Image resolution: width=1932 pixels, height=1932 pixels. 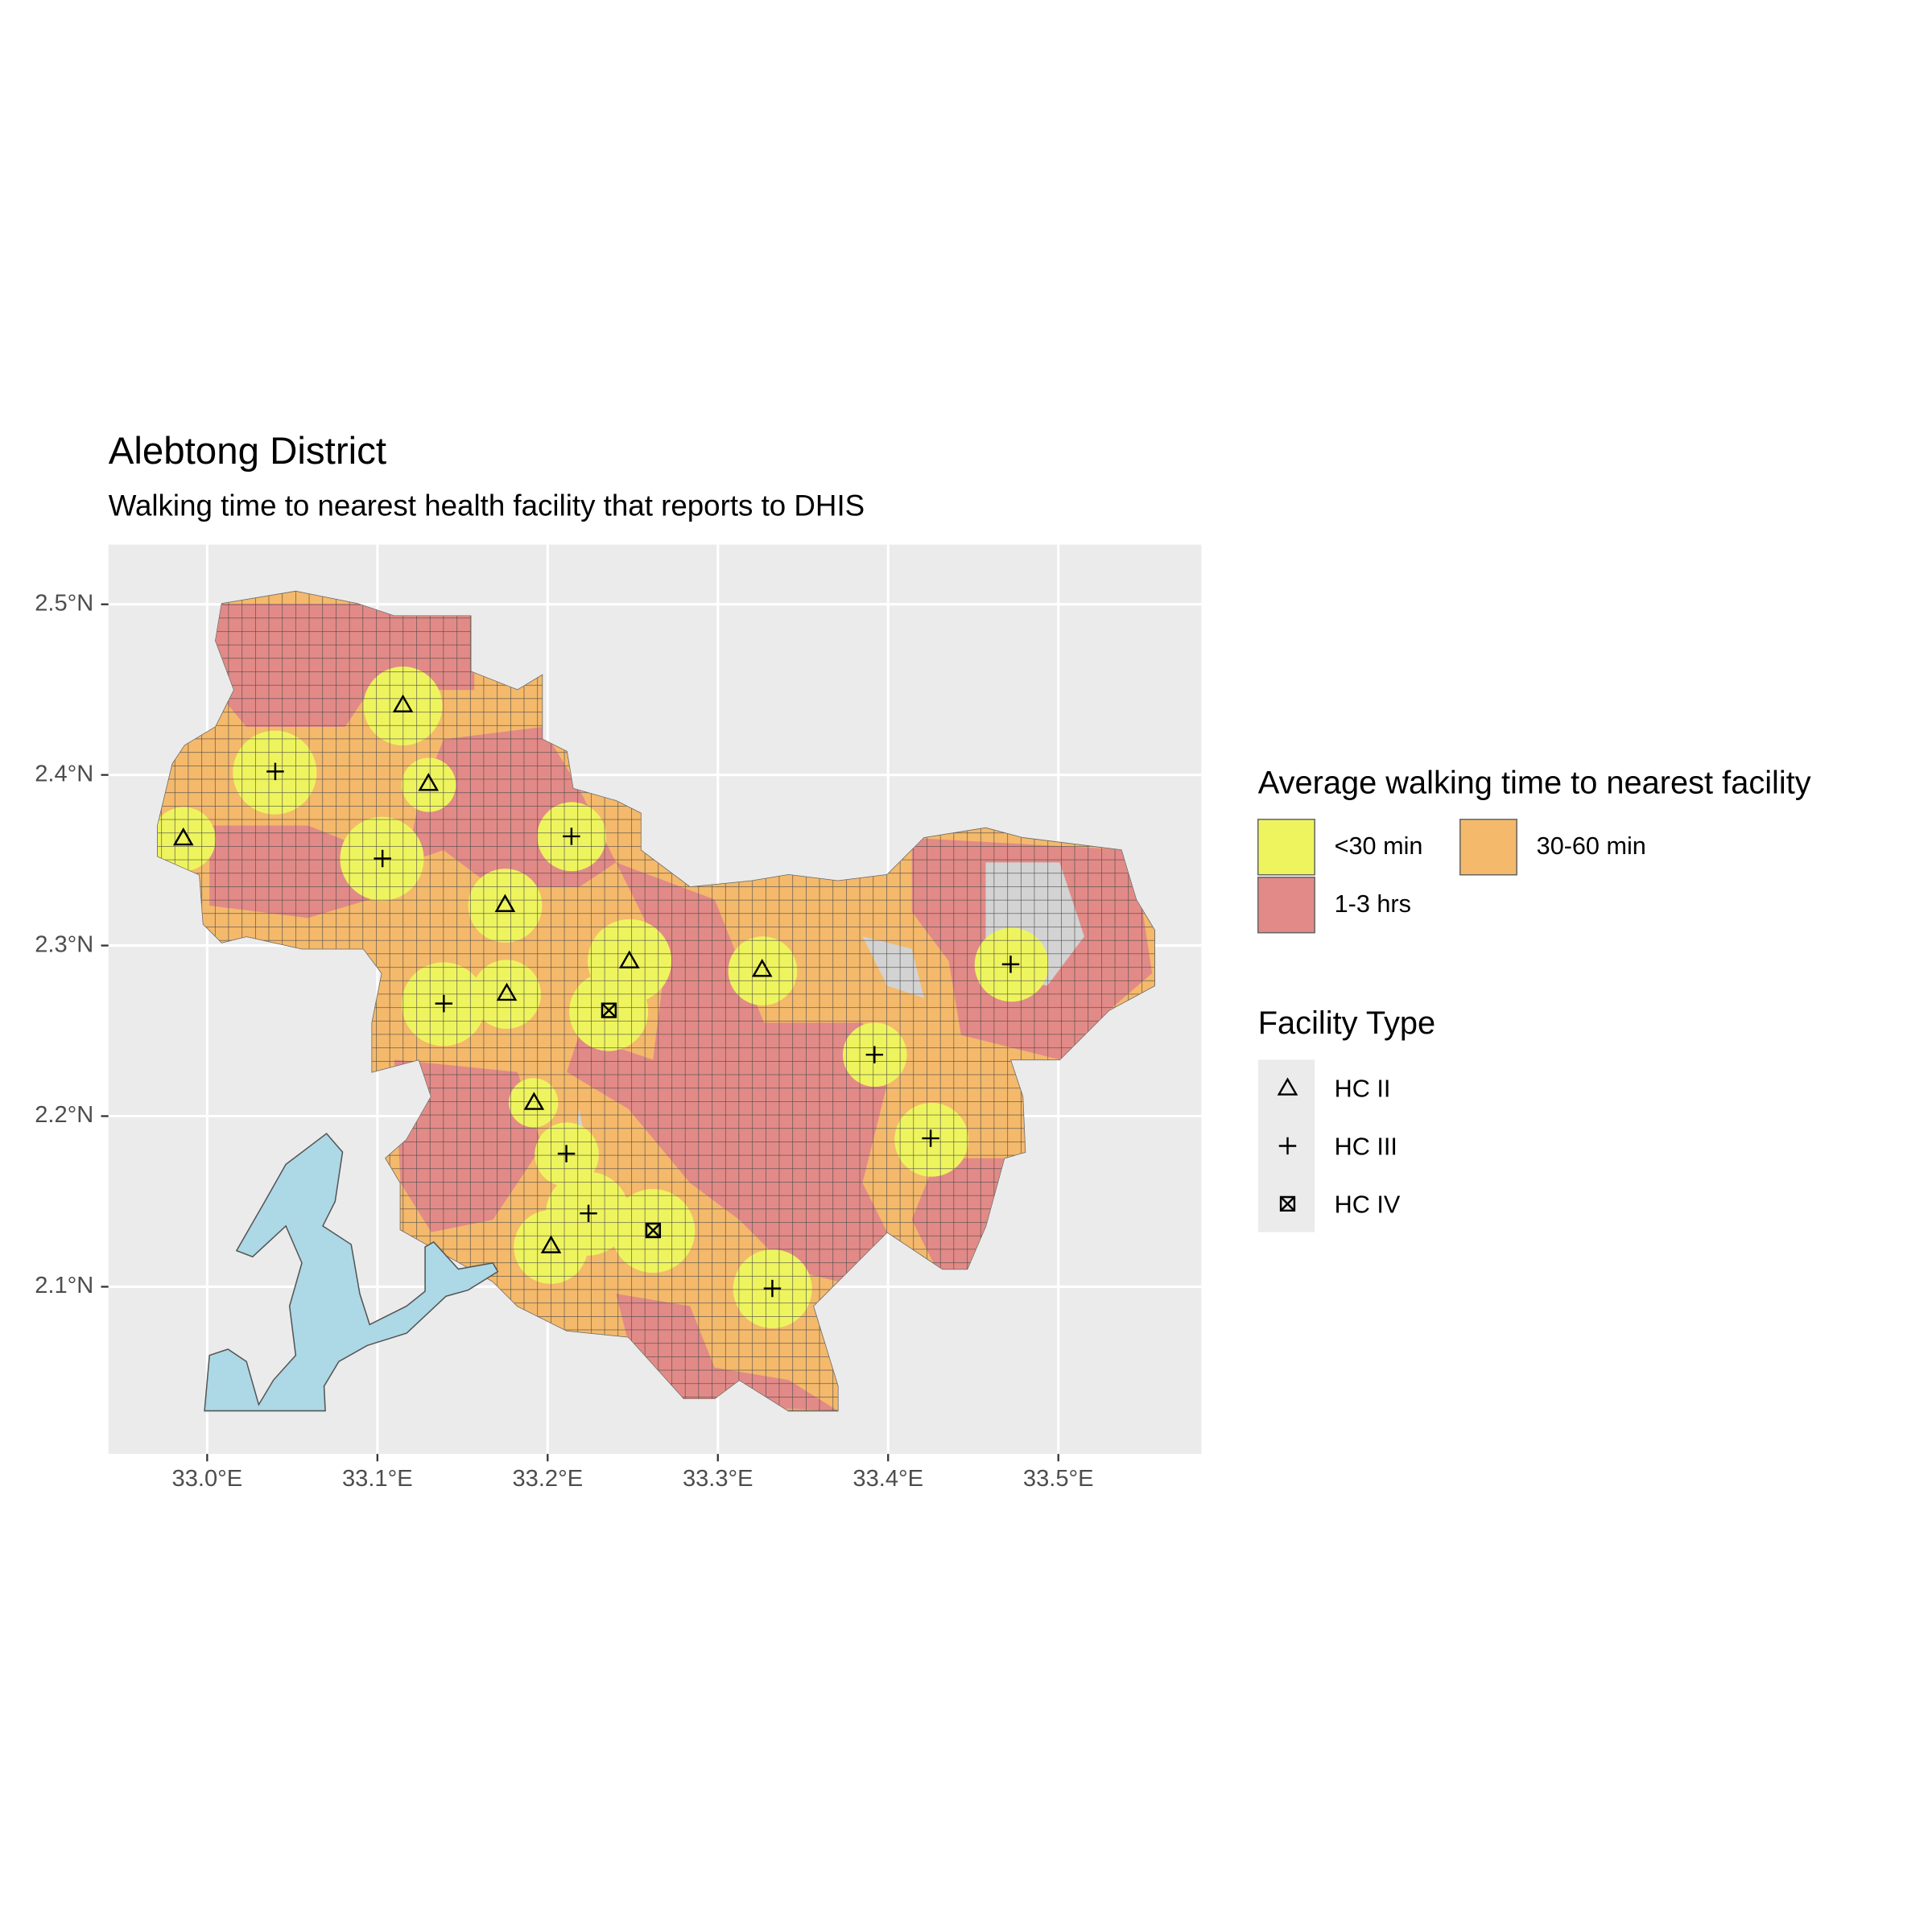 What do you see at coordinates (1366, 1147) in the screenshot?
I see `legend-label: HC III` at bounding box center [1366, 1147].